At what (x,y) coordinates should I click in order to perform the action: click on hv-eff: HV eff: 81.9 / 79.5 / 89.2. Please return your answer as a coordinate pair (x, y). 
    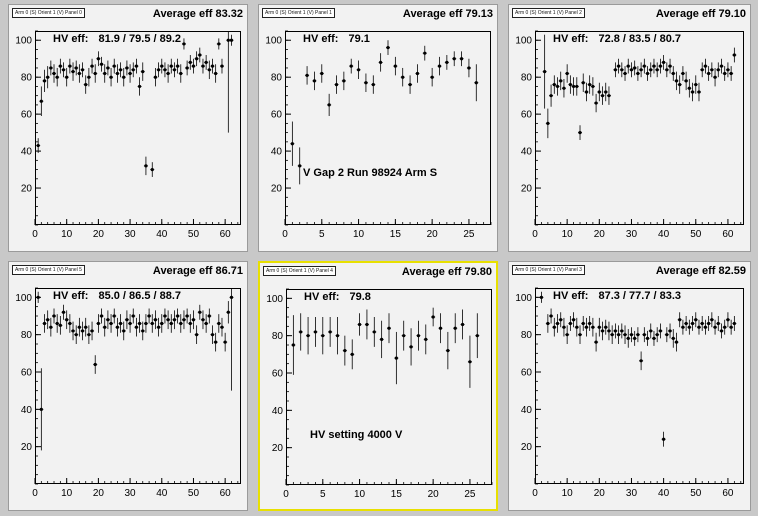
    Looking at the image, I should click on (117, 39).